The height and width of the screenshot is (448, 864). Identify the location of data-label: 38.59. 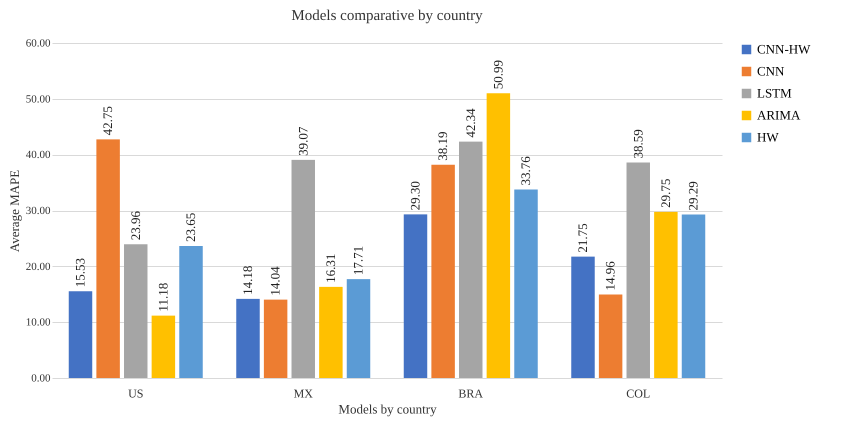
(638, 144).